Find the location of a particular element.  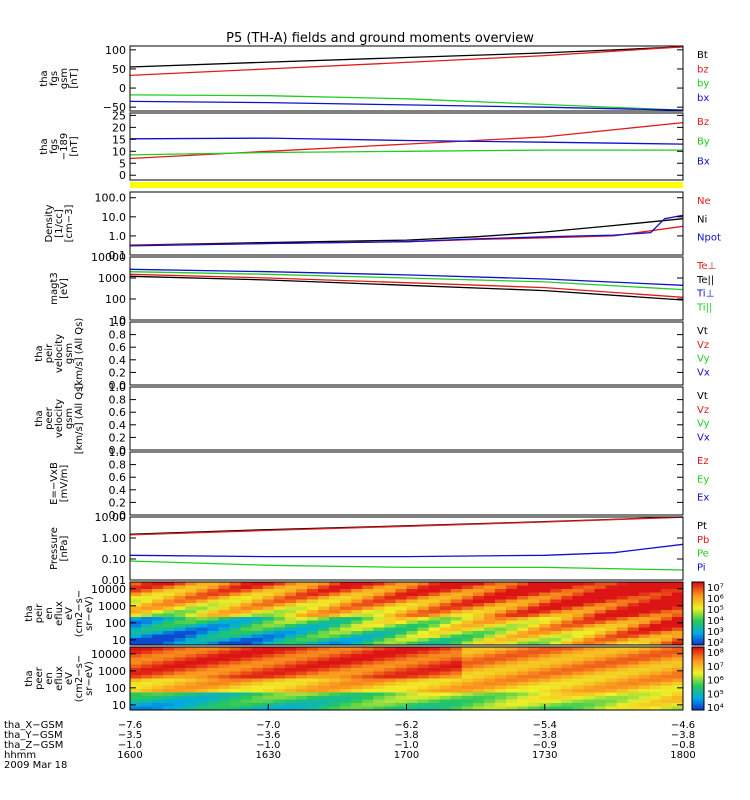

panel-frame is located at coordinates (406, 78).